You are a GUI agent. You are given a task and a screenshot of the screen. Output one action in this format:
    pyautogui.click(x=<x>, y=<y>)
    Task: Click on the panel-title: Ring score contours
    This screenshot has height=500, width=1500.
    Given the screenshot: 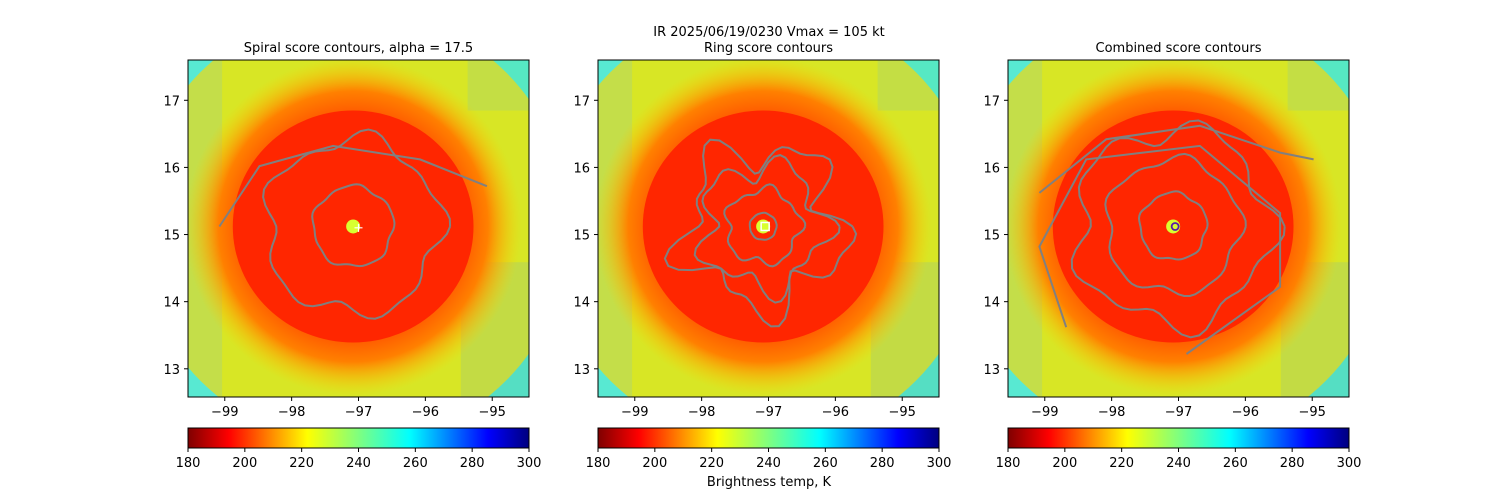 What is the action you would take?
    pyautogui.click(x=768, y=48)
    